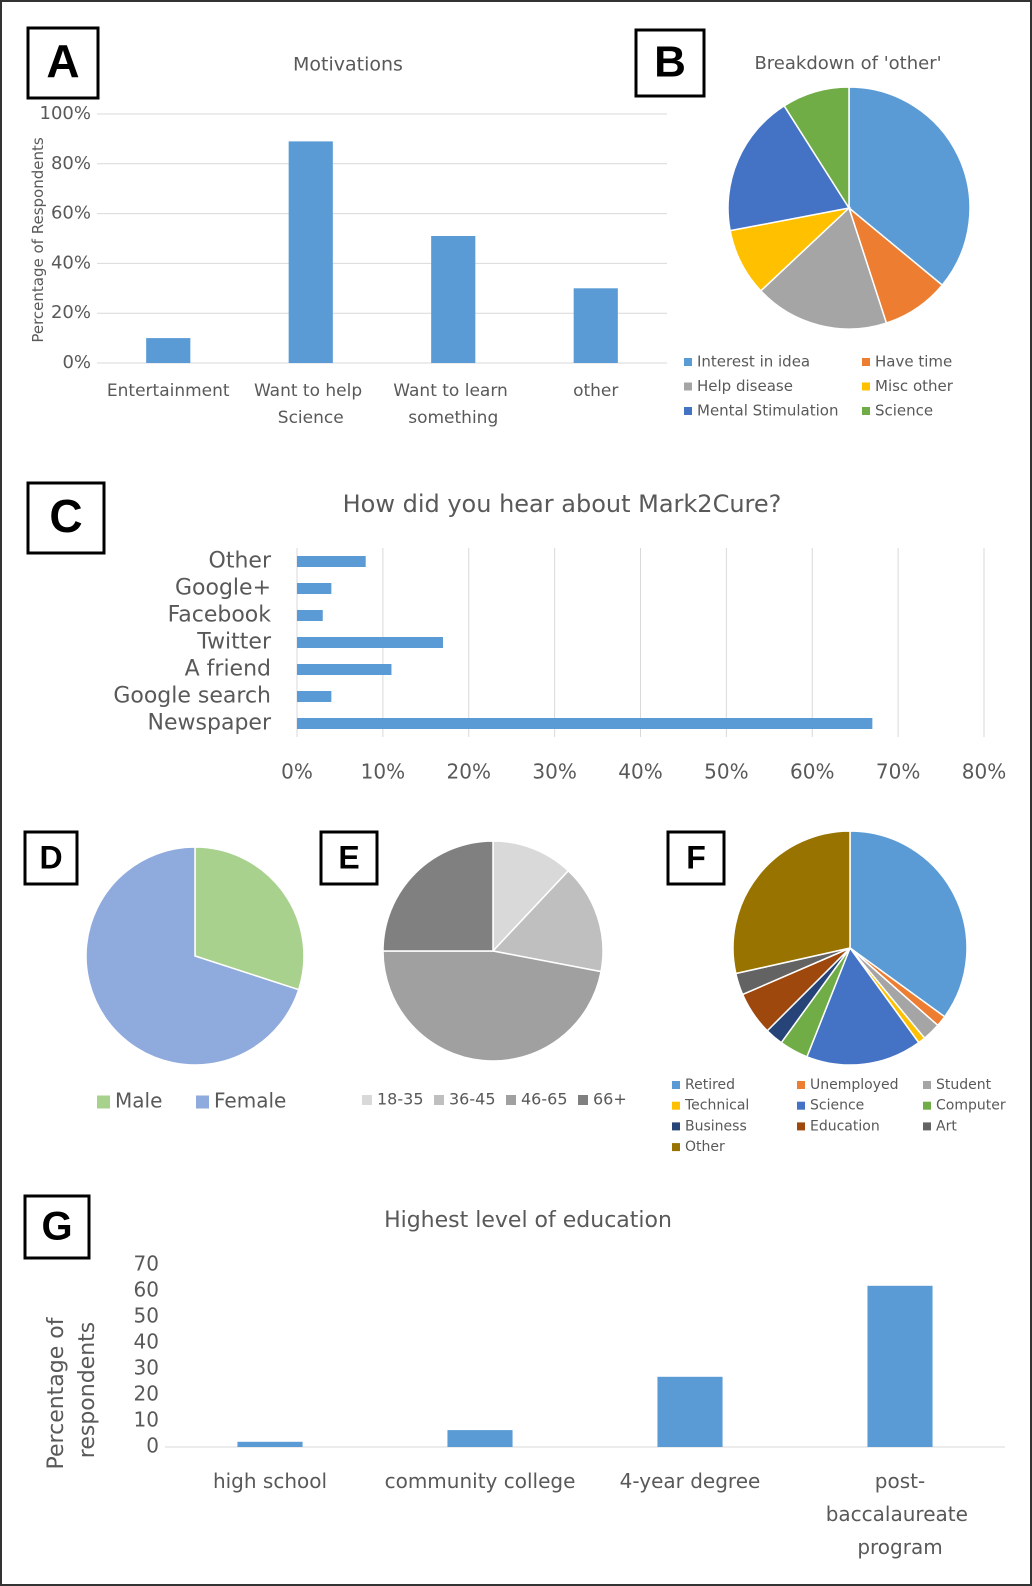 The width and height of the screenshot is (1032, 1586). What do you see at coordinates (640, 772) in the screenshot?
I see `x-tick-label: 40%` at bounding box center [640, 772].